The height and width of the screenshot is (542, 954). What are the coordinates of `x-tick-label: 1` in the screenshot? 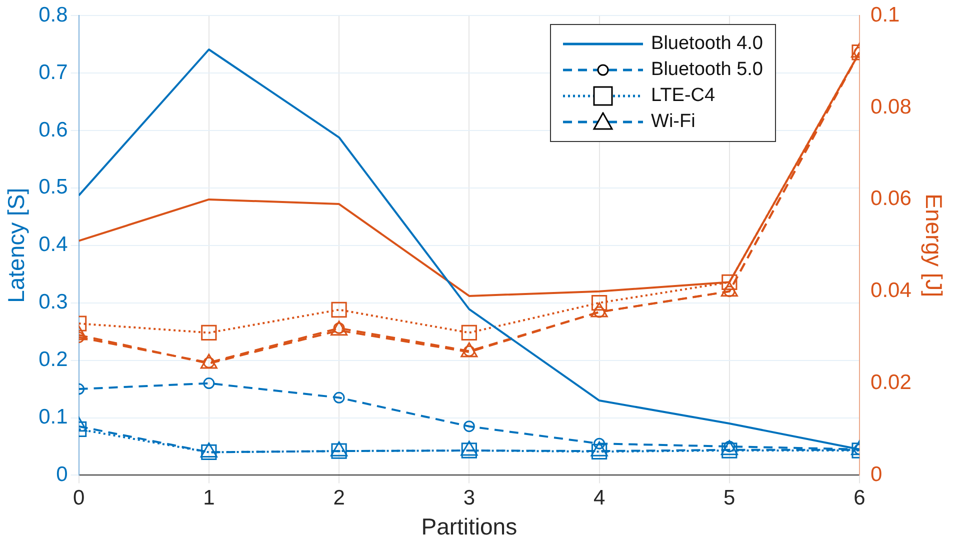 It's located at (209, 498).